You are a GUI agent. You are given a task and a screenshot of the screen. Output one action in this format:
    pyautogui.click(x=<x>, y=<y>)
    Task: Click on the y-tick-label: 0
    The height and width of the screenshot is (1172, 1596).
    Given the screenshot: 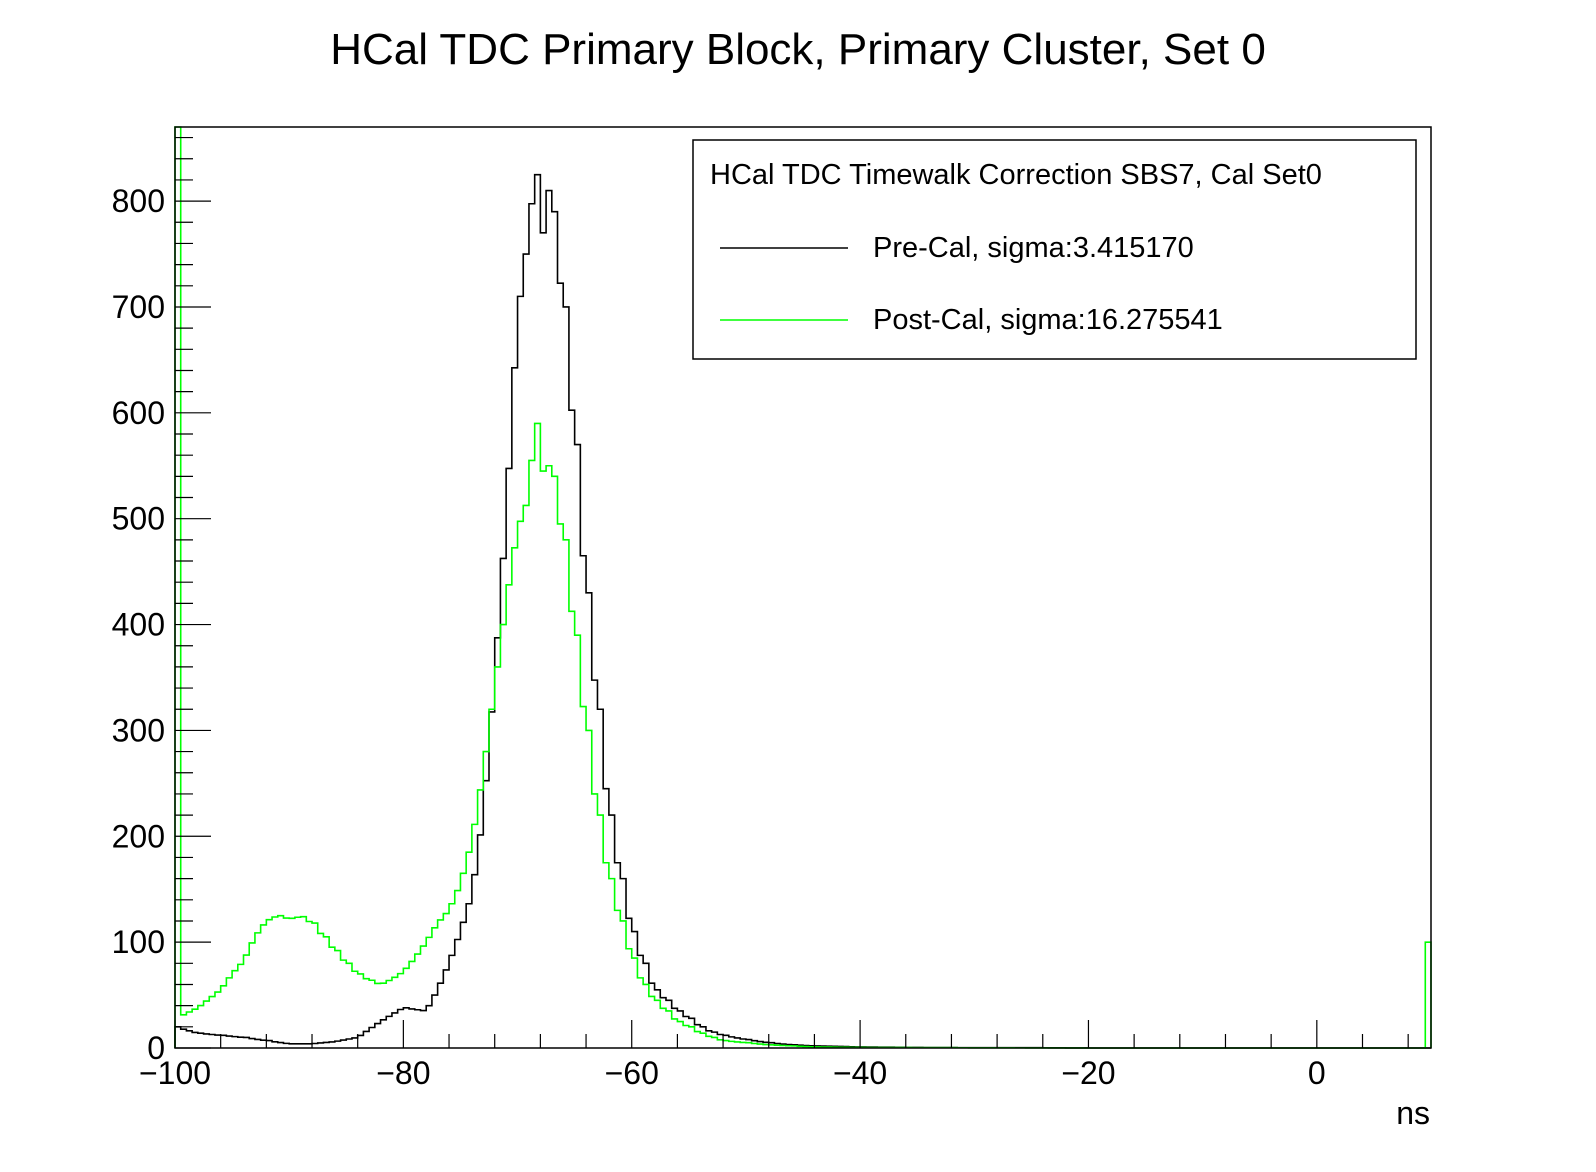 What is the action you would take?
    pyautogui.click(x=156, y=1048)
    